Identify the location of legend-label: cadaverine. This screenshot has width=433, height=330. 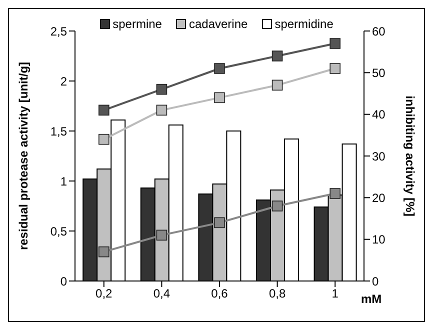
(218, 24).